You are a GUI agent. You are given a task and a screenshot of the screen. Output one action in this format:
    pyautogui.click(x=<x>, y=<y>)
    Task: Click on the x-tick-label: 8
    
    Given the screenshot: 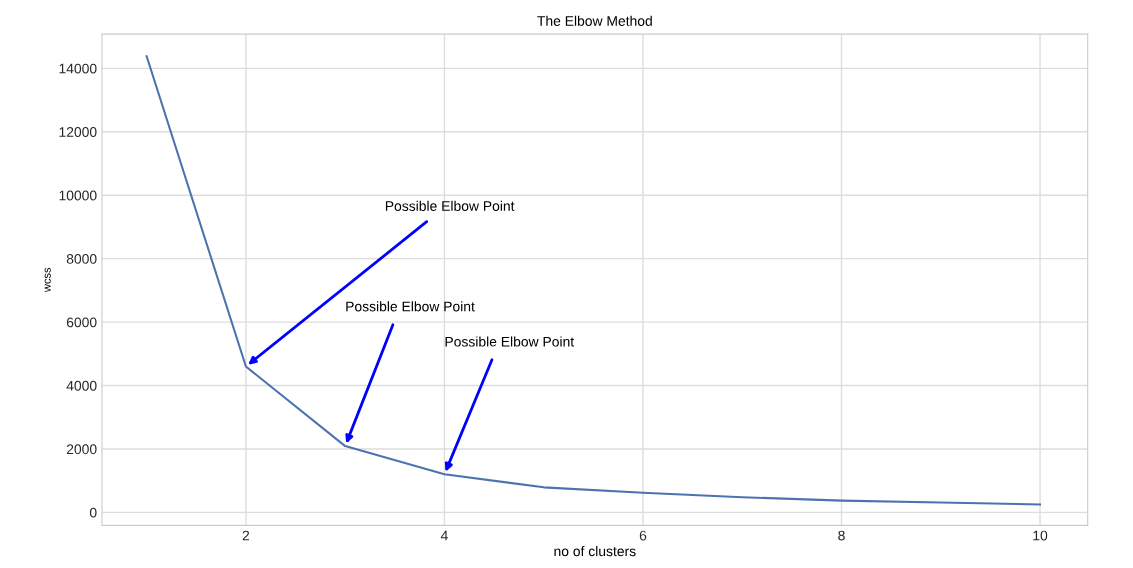 What is the action you would take?
    pyautogui.click(x=841, y=535)
    